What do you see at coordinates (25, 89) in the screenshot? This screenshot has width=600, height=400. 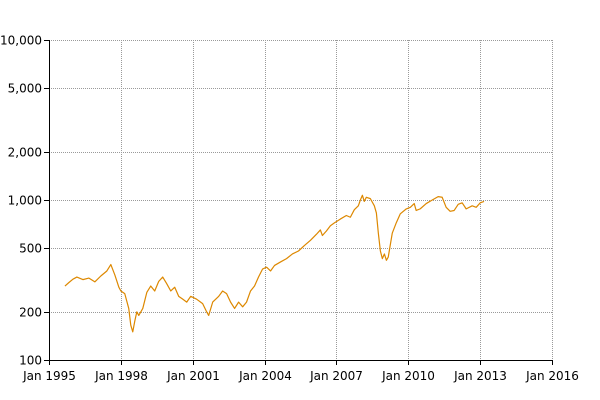 I see `y-tick-label: 5,000` at bounding box center [25, 89].